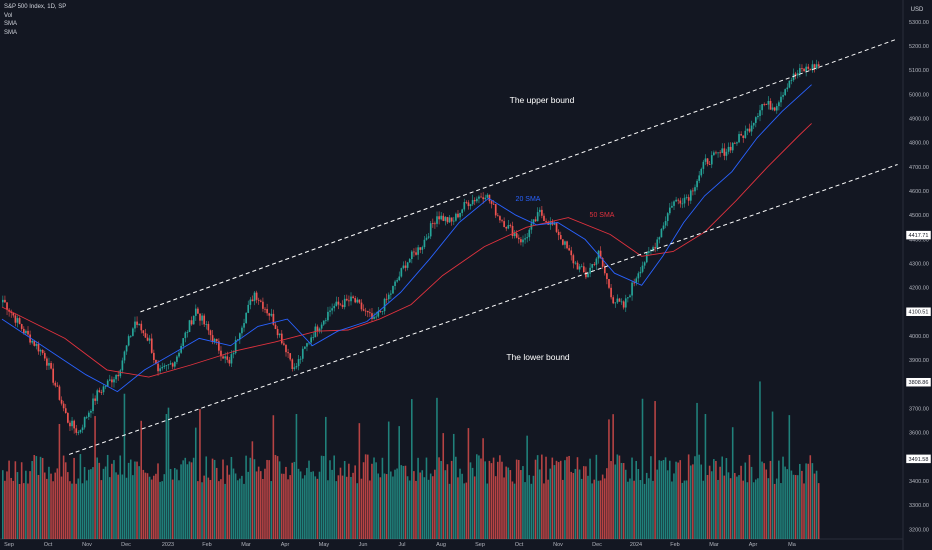 This screenshot has height=550, width=932. What do you see at coordinates (919, 313) in the screenshot?
I see `price-tag-label: 4100.51` at bounding box center [919, 313].